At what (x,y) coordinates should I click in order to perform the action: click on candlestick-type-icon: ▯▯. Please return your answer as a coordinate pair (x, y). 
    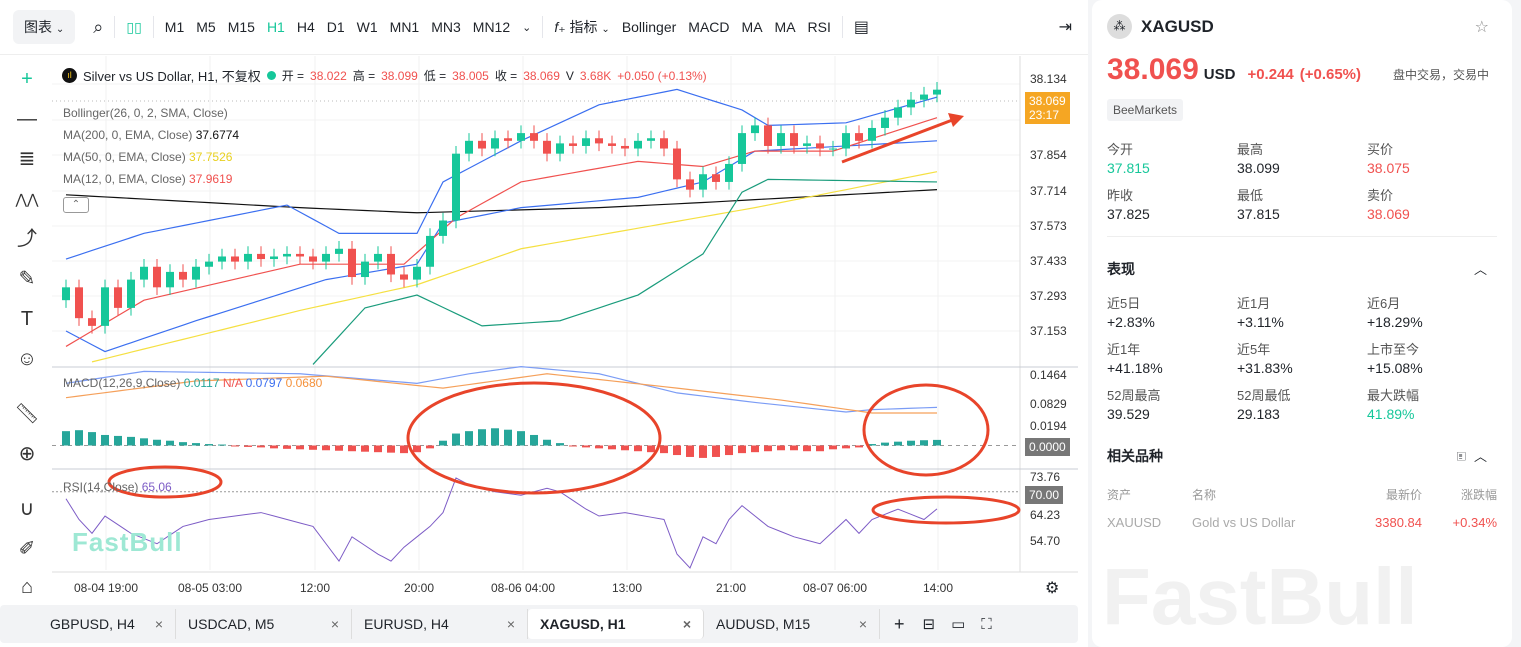
    Looking at the image, I should click on (134, 26).